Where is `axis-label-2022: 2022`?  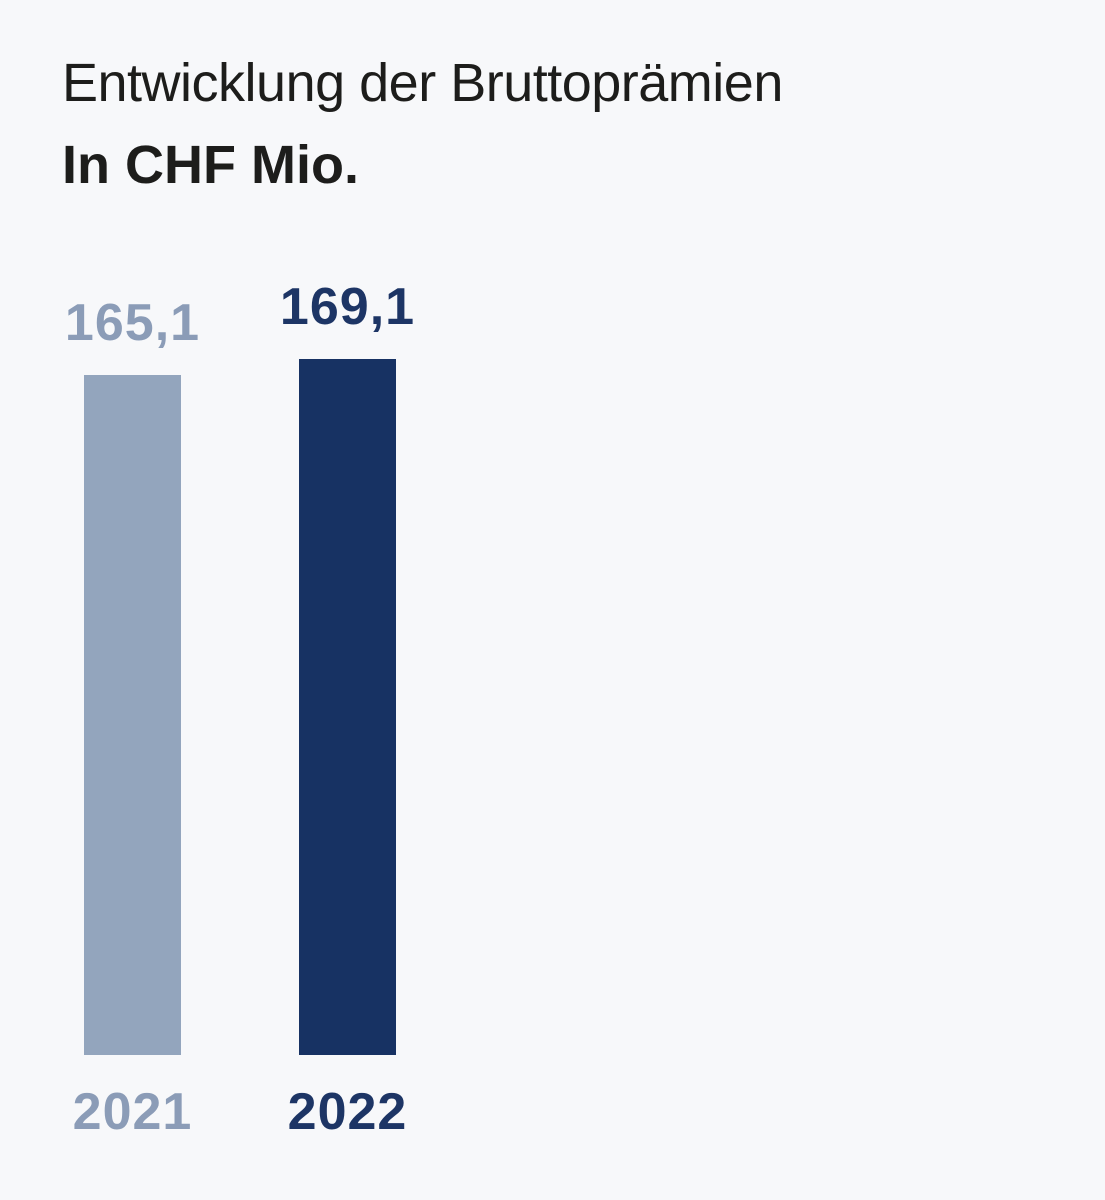
axis-label-2022: 2022 is located at coordinates (347, 1112).